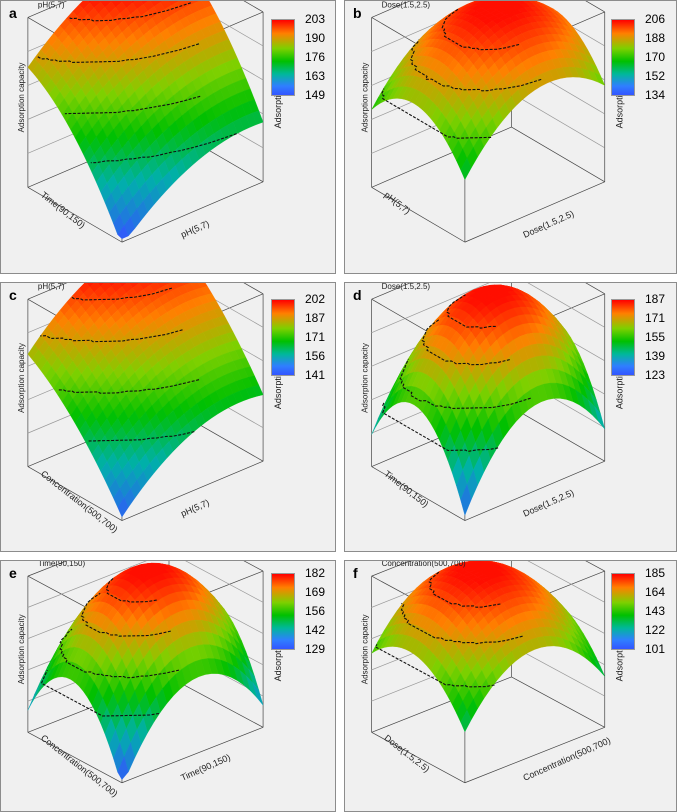  Describe the element at coordinates (655, 76) in the screenshot. I see `legend-tick: 152` at that location.